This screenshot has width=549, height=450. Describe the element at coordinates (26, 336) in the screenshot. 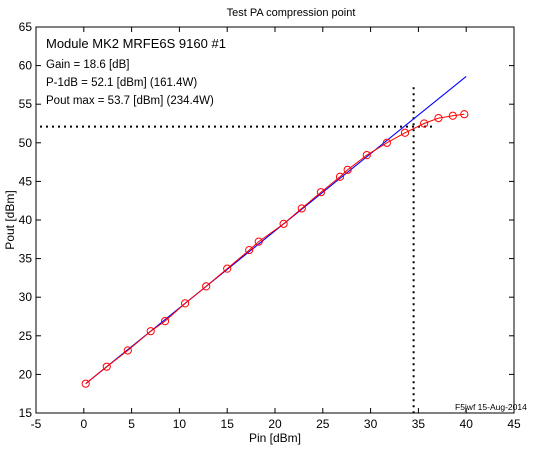

I see `y-tick-label: 25` at that location.